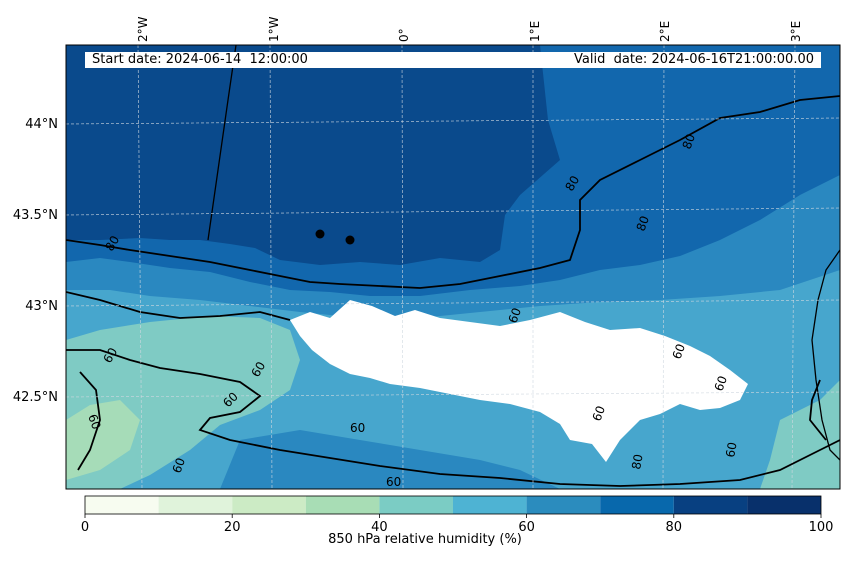 This screenshot has width=850, height=562. Describe the element at coordinates (35, 397) in the screenshot. I see `lat-label: 42.5°N` at that location.